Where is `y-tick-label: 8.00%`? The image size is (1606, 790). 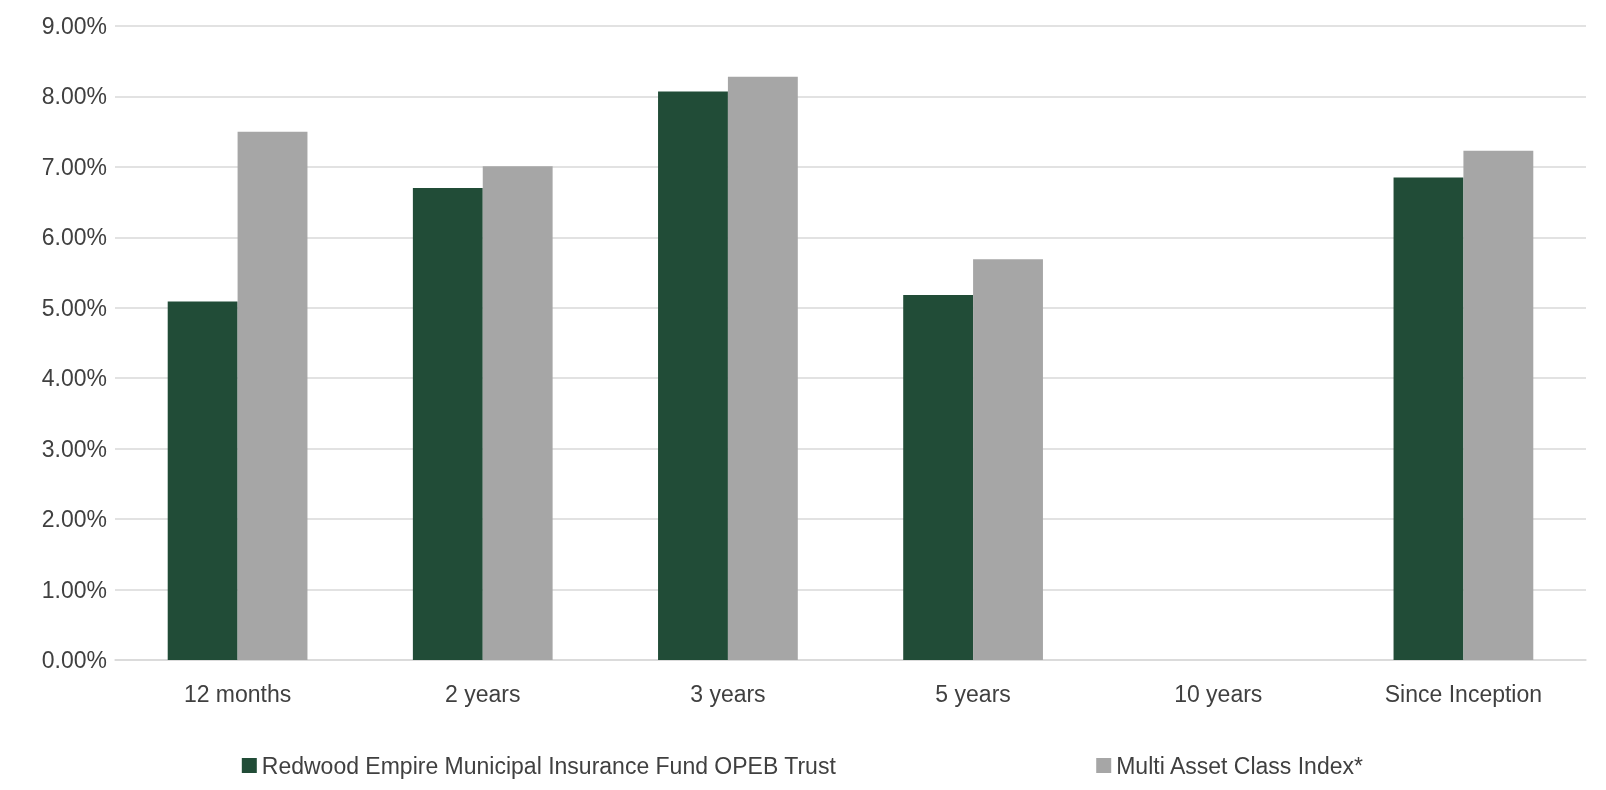
y-tick-label: 8.00% is located at coordinates (74, 96).